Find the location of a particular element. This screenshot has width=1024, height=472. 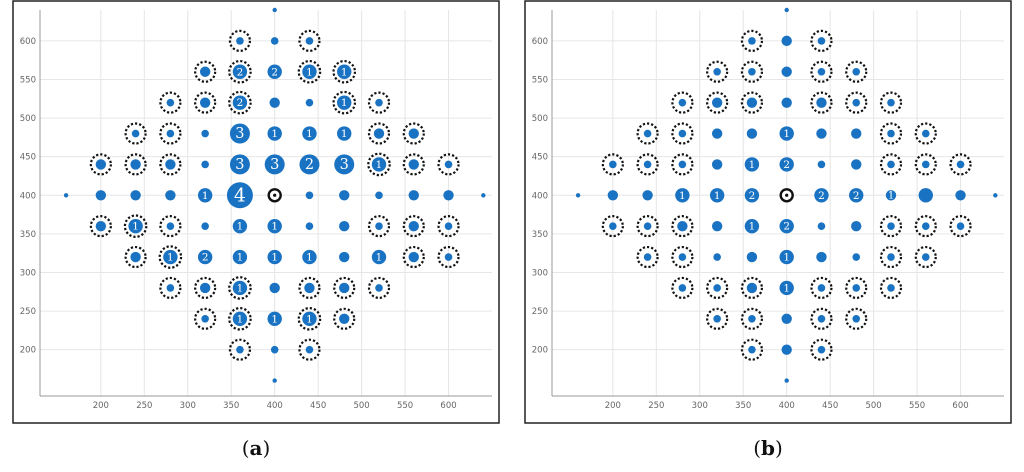

caption-letter-a: a is located at coordinates (256, 448).